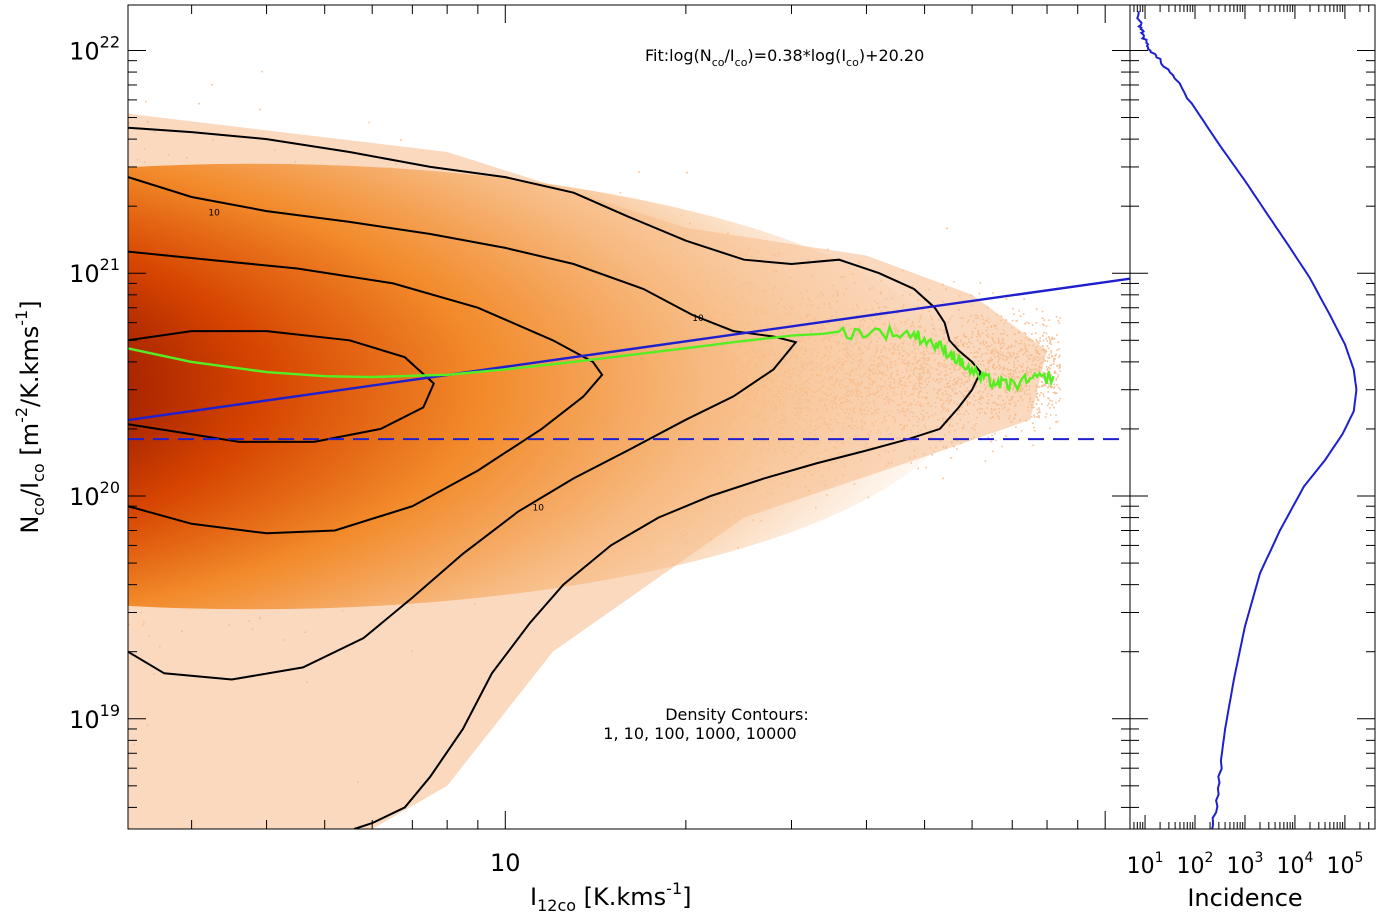 The height and width of the screenshot is (920, 1385). I want to click on contour-label-2: 10, so click(538, 509).